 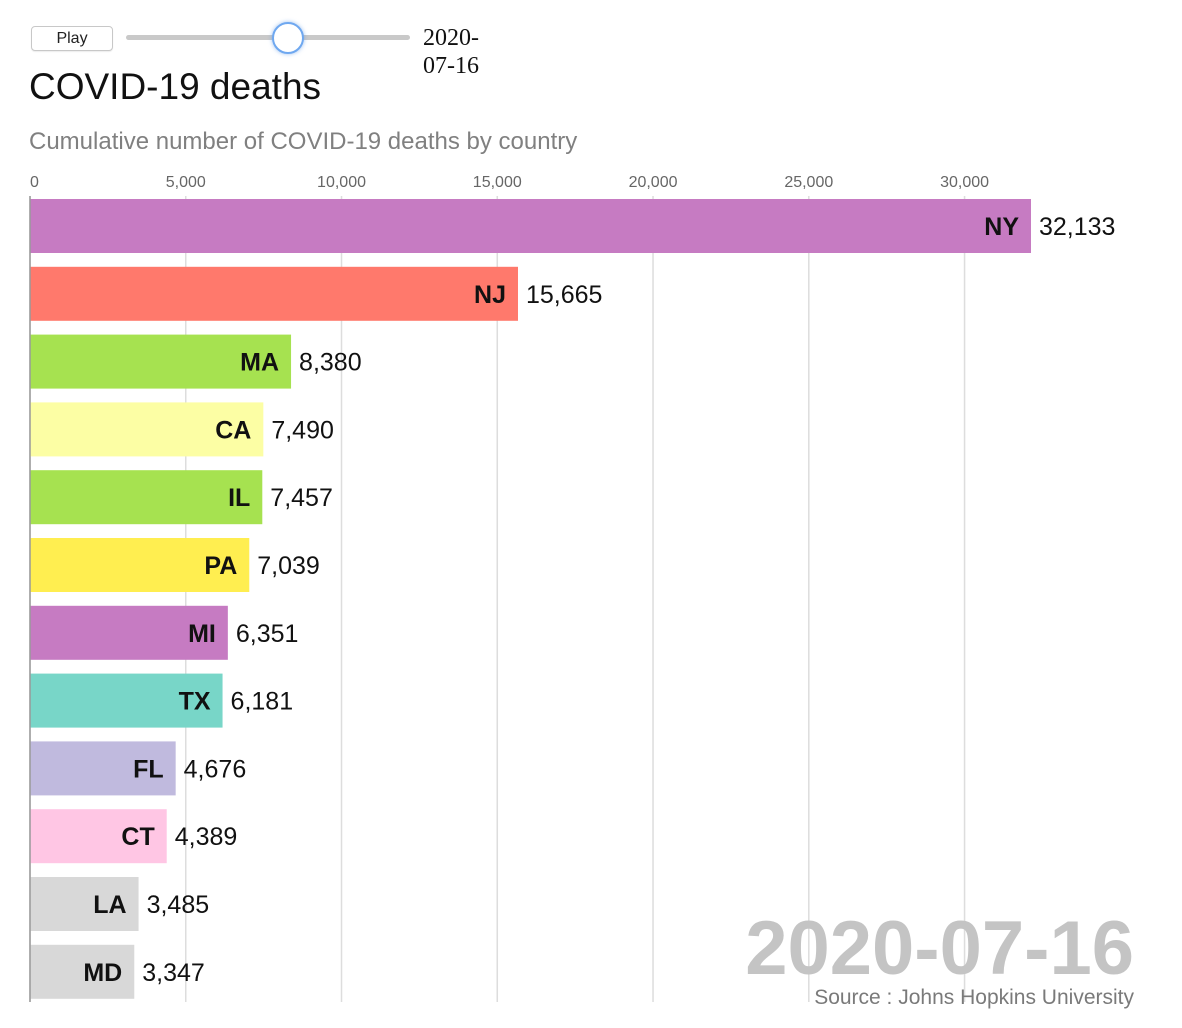 What do you see at coordinates (451, 52) in the screenshot?
I see `current-date-label: 2020-07-16` at bounding box center [451, 52].